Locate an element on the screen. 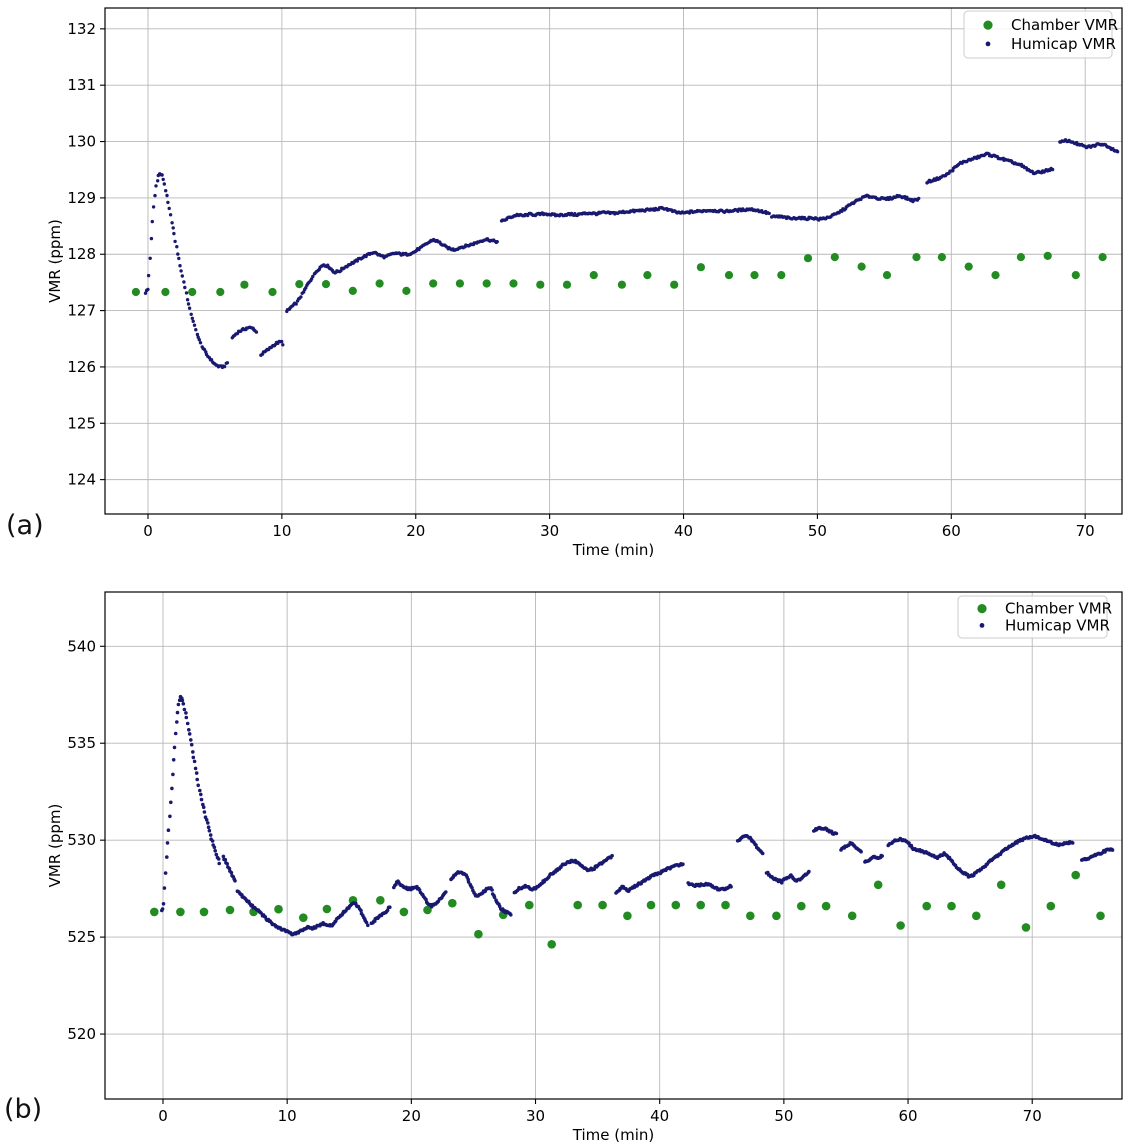 The image size is (1132, 1144). legend-box is located at coordinates (1038, 34).